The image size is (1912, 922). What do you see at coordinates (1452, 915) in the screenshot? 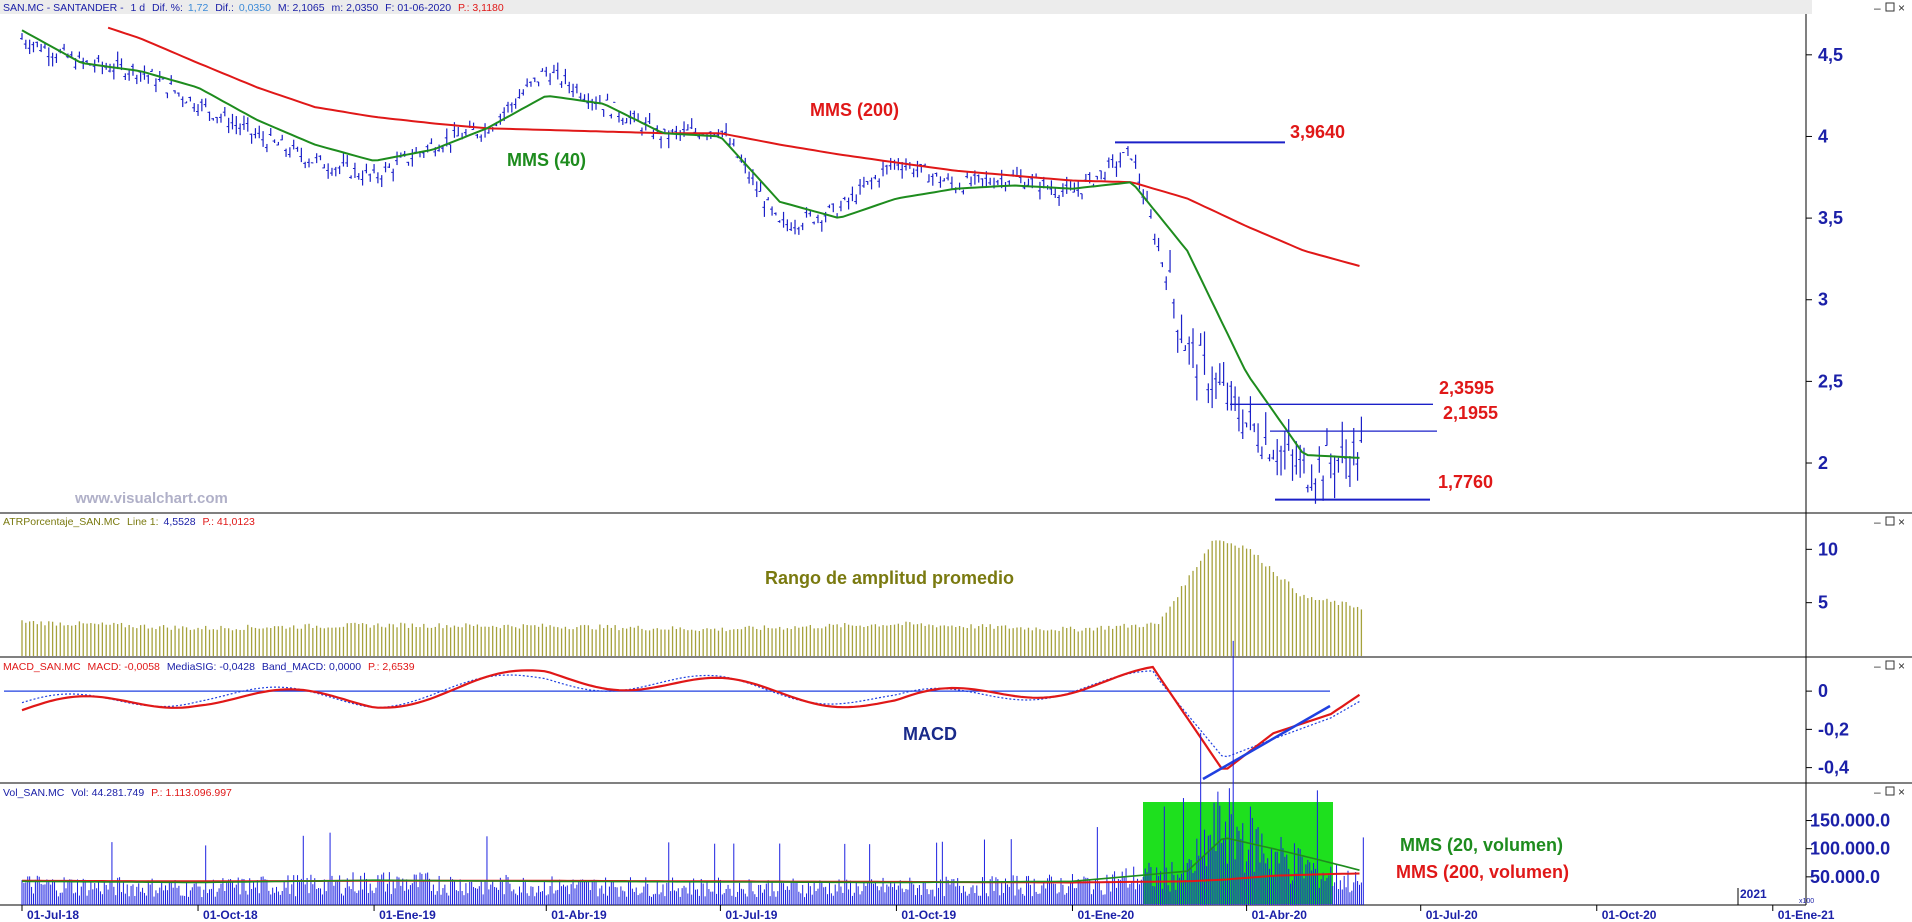
I see `x-axis-label: 01-Jul-20` at bounding box center [1452, 915].